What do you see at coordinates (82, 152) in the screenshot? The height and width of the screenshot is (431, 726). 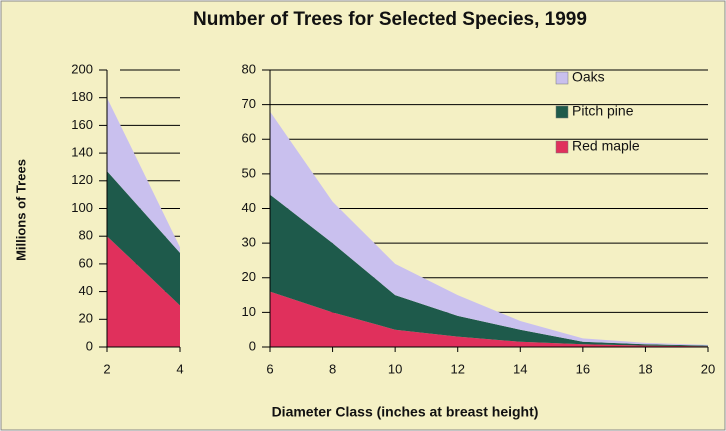 I see `y-tick-label: 140` at bounding box center [82, 152].